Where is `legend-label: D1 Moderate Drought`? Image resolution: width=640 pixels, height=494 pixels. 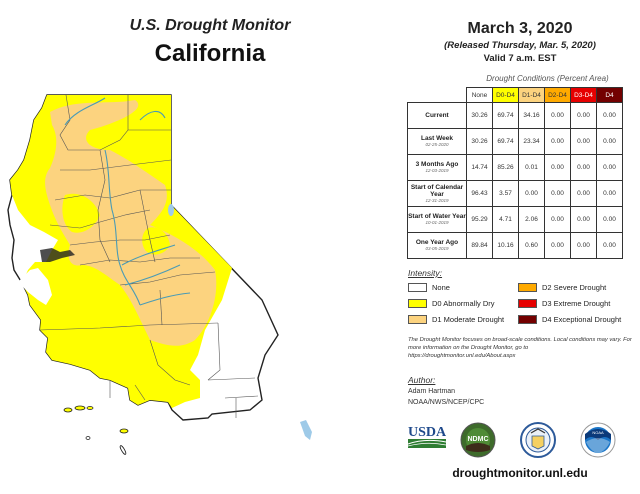 legend-label: D1 Moderate Drought is located at coordinates (468, 319).